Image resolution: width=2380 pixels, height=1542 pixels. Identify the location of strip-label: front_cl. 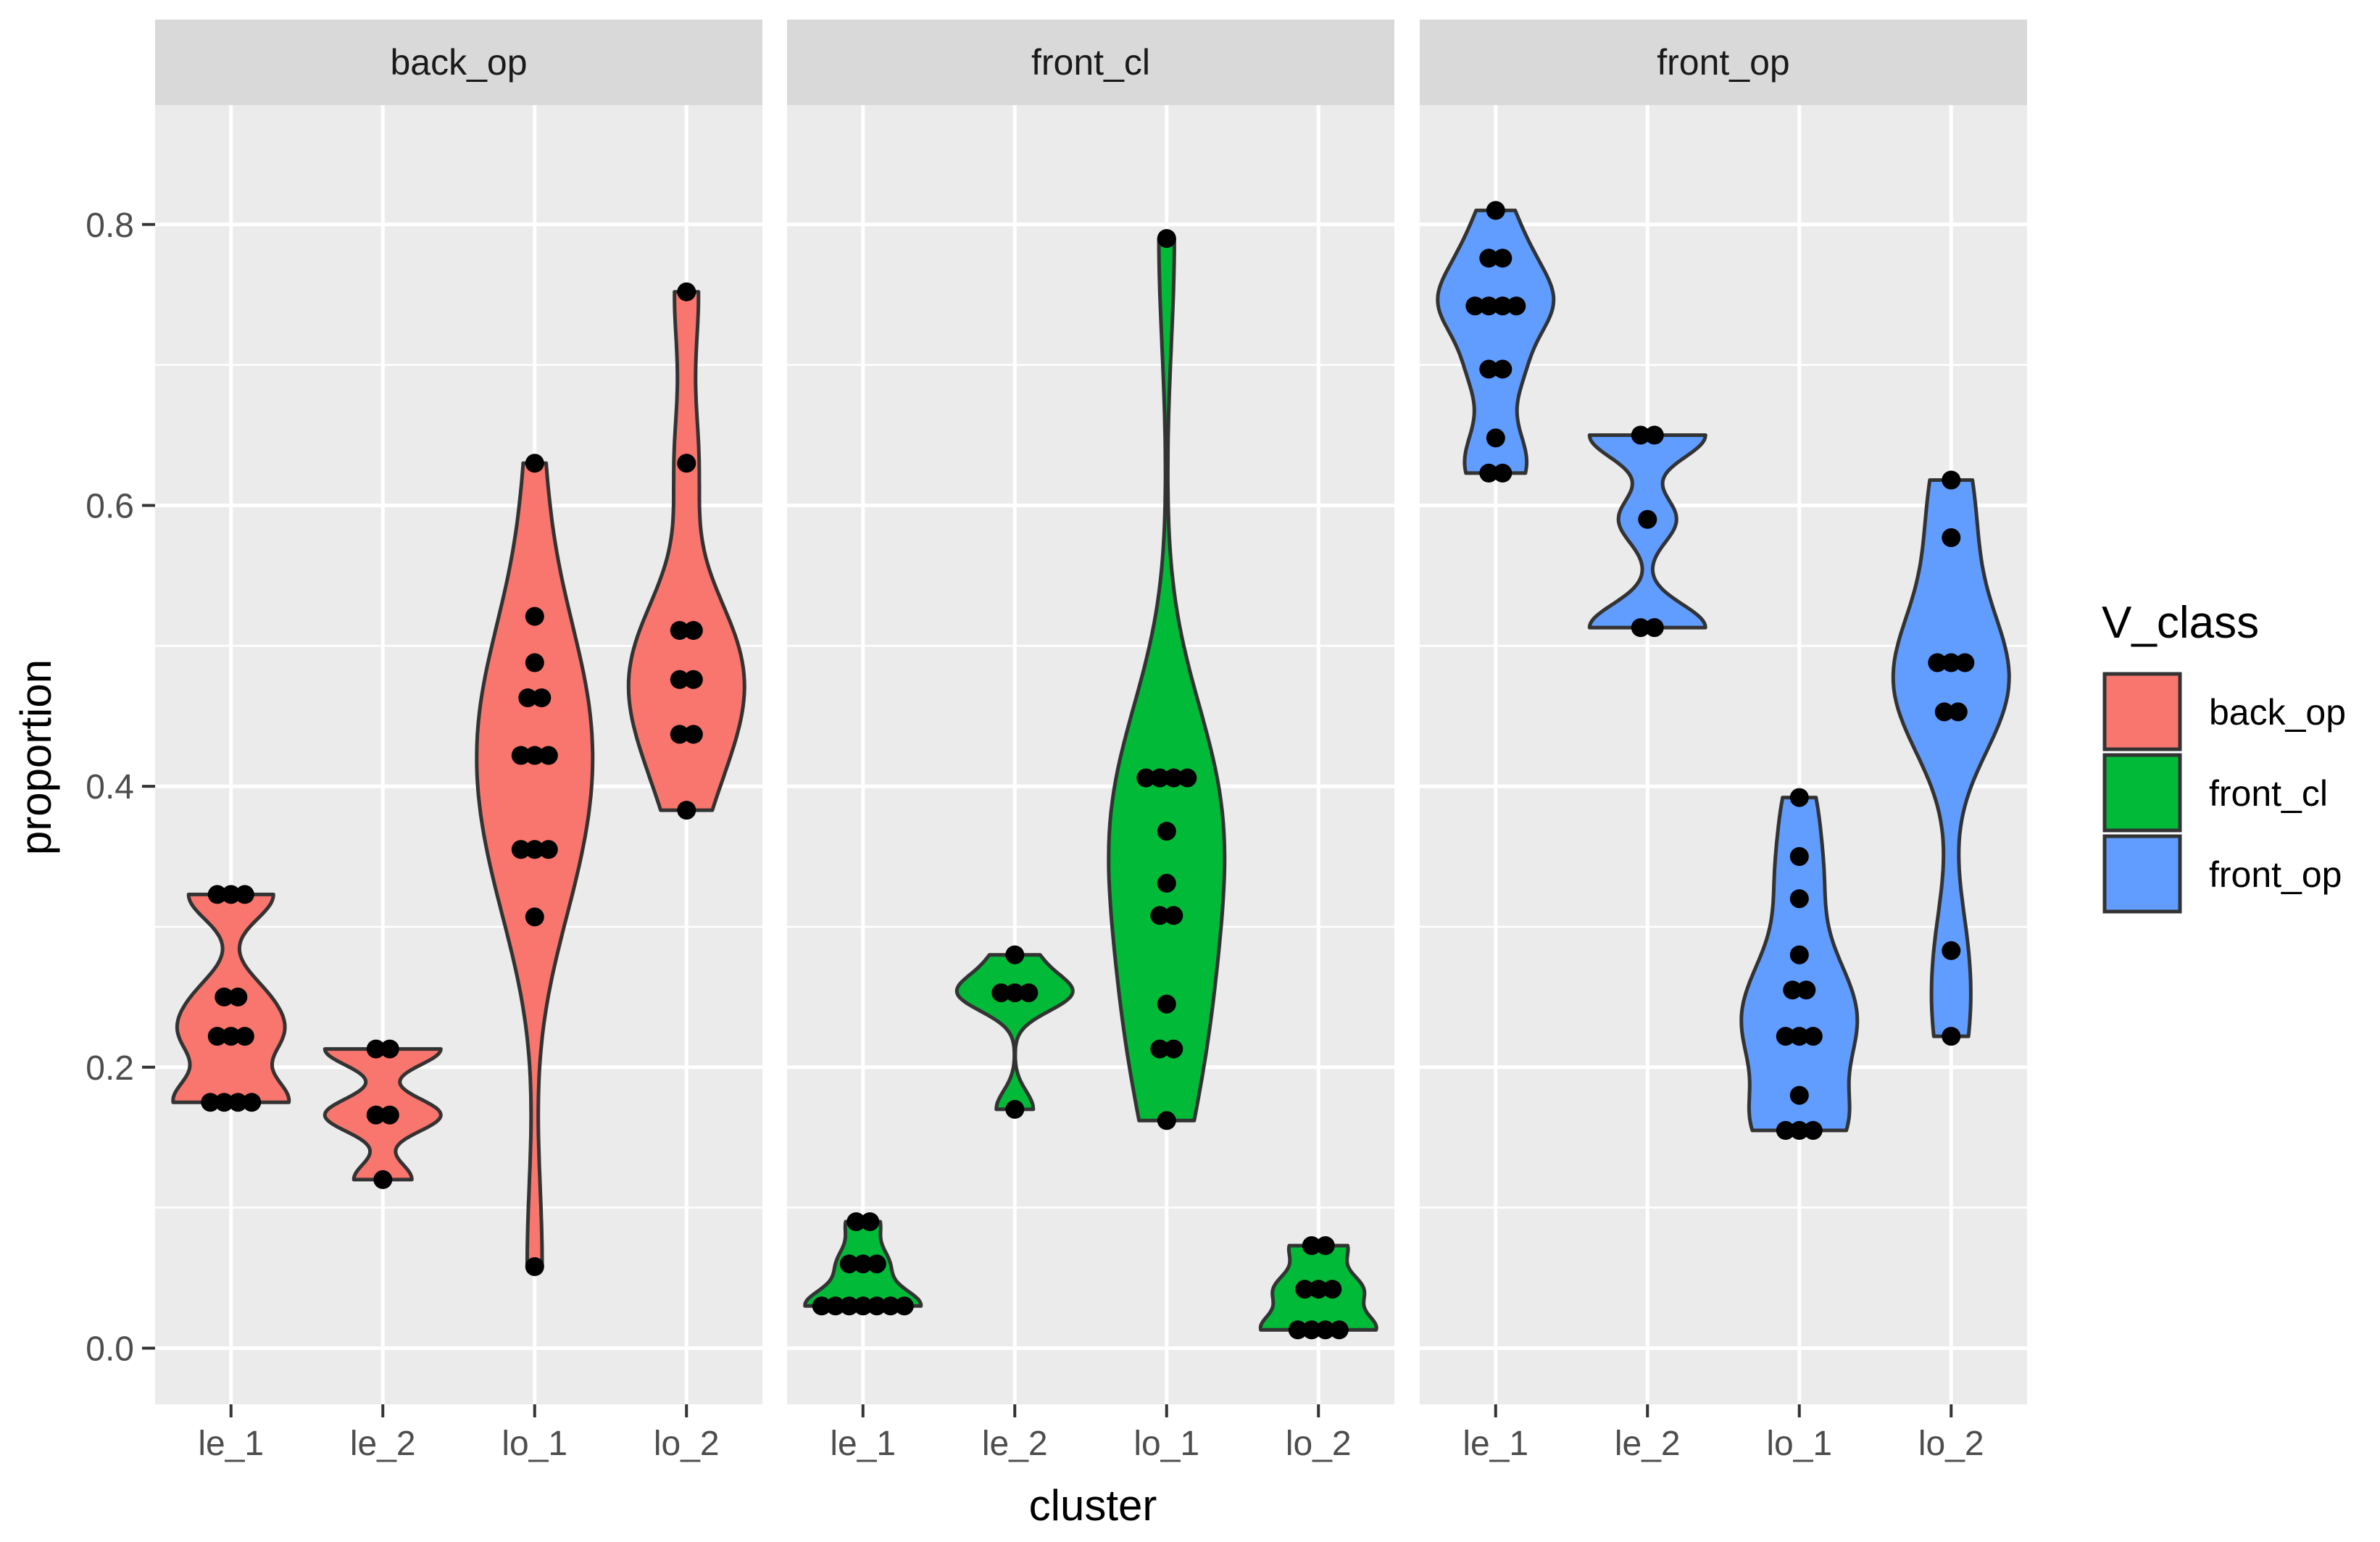
(1090, 62).